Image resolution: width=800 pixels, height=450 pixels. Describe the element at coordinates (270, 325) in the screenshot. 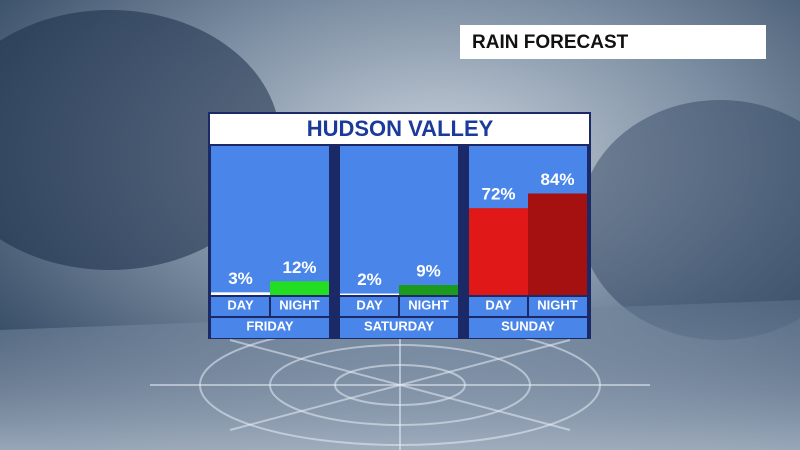

I see `day-label: FRIDAY` at that location.